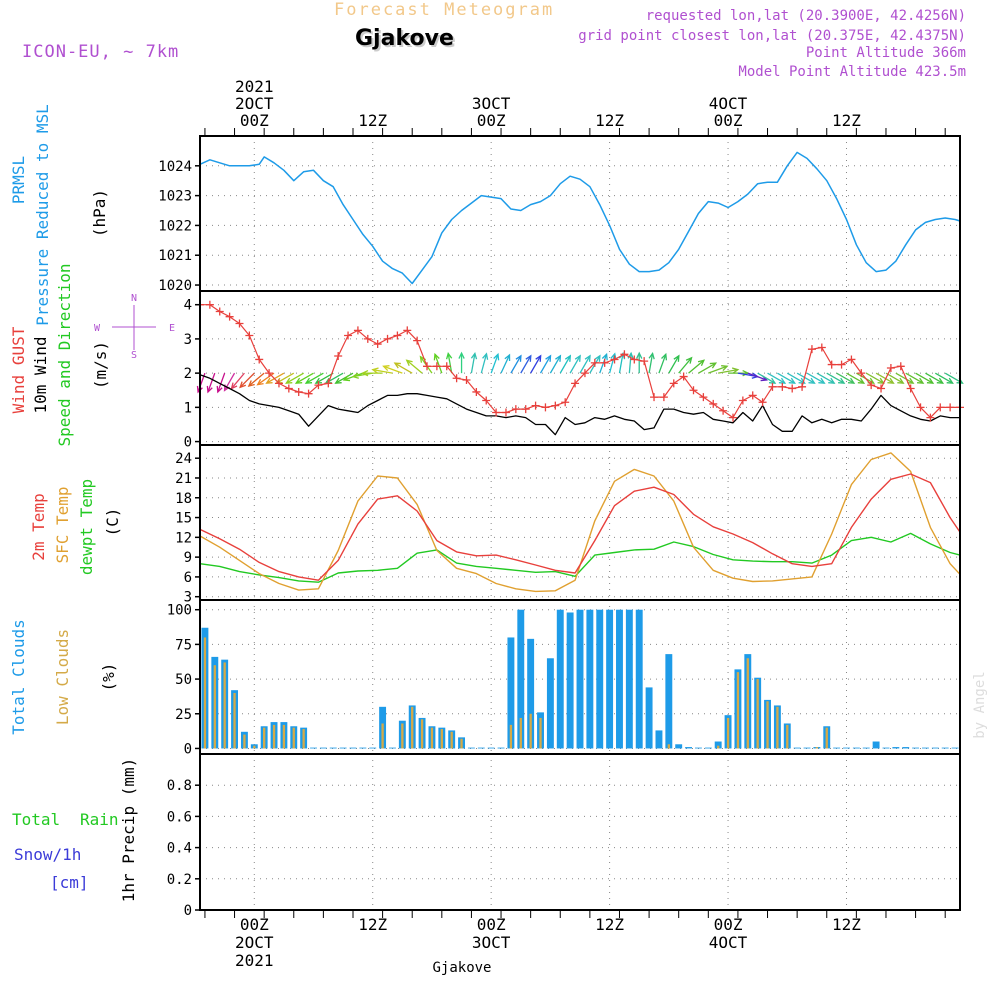  Describe the element at coordinates (99, 213) in the screenshot. I see `pressure-unit: (hPa)` at that location.